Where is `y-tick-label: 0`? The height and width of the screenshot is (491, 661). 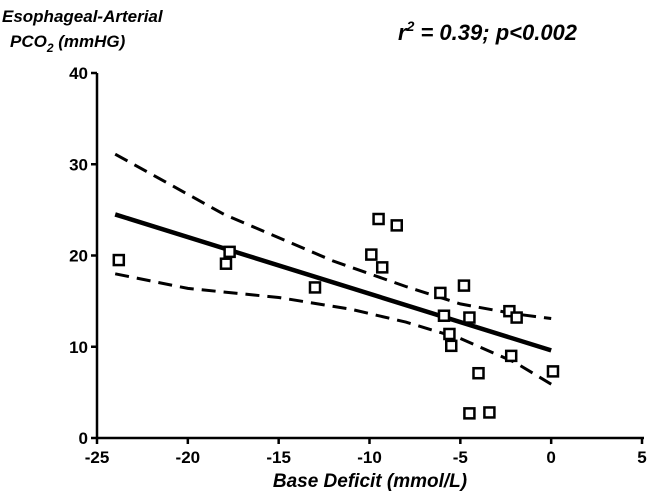 y-tick-label: 0 is located at coordinates (83, 438).